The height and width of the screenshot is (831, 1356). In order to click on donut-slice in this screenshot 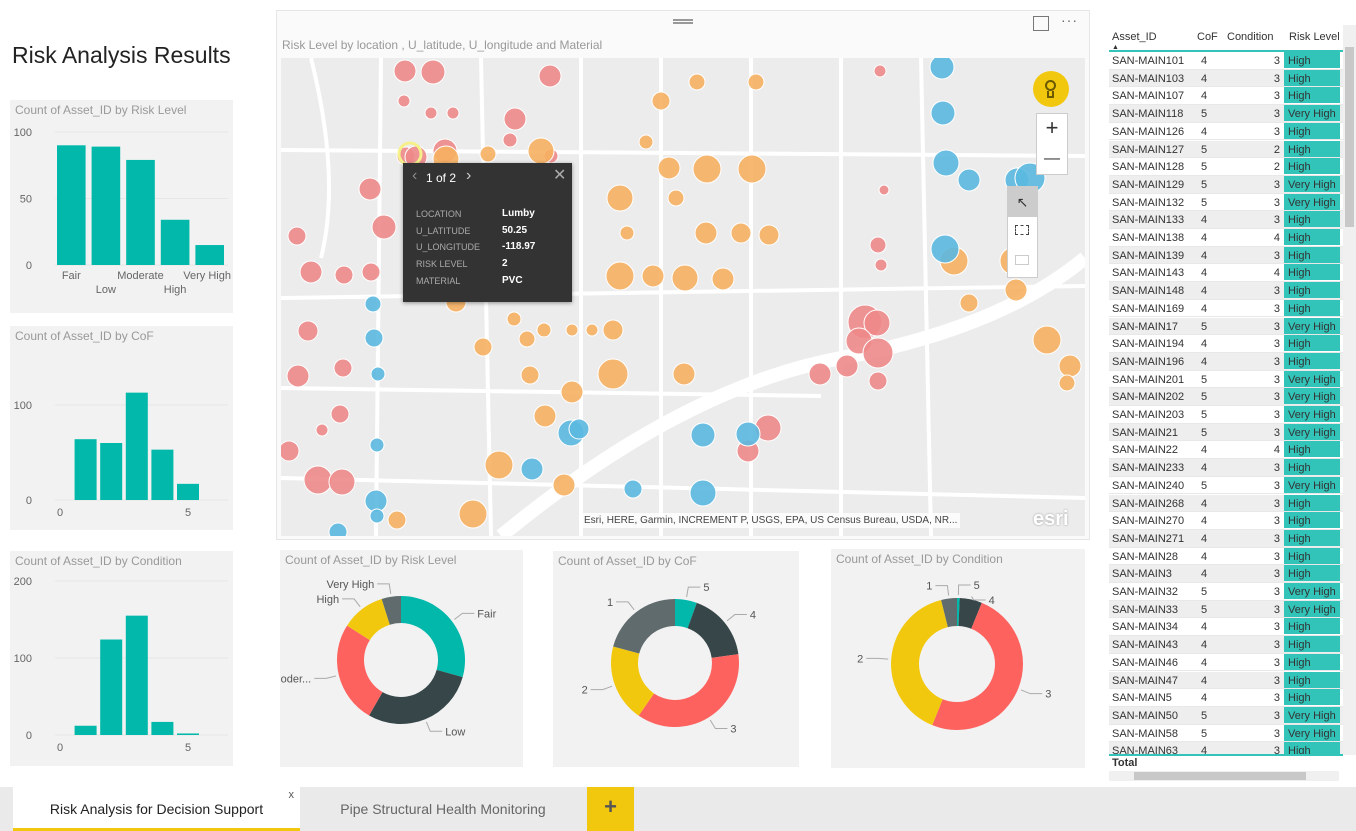, I will do `click(632, 681)`.